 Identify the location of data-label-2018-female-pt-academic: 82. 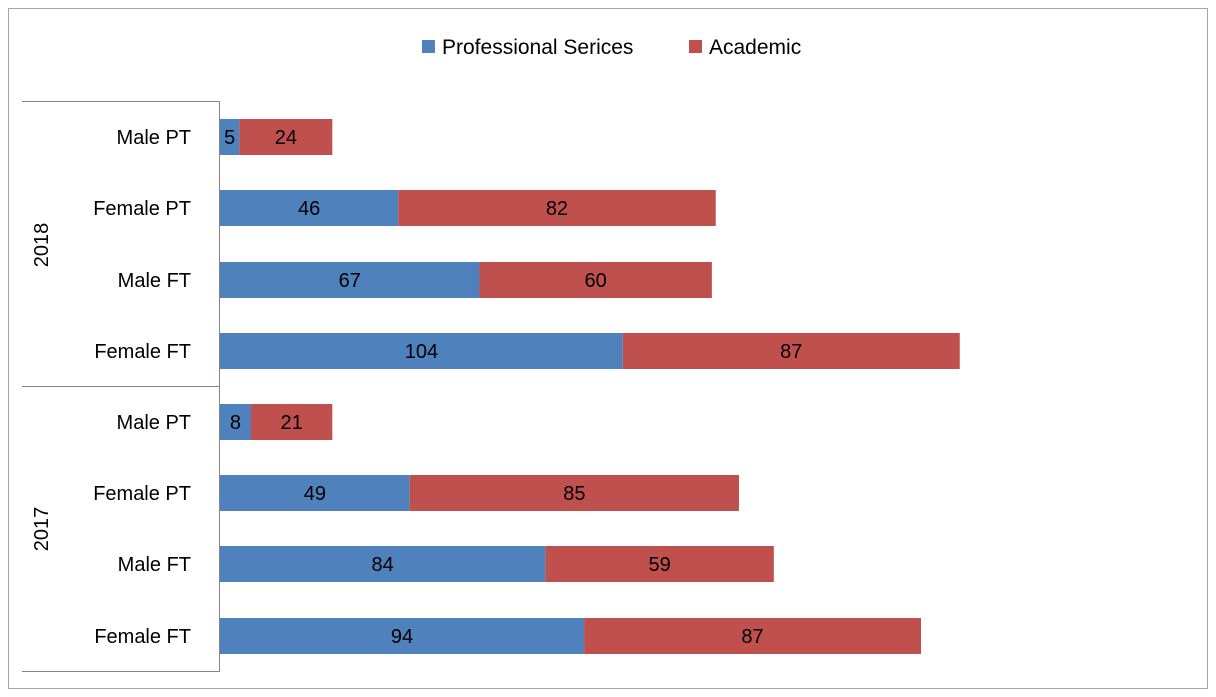
(557, 209).